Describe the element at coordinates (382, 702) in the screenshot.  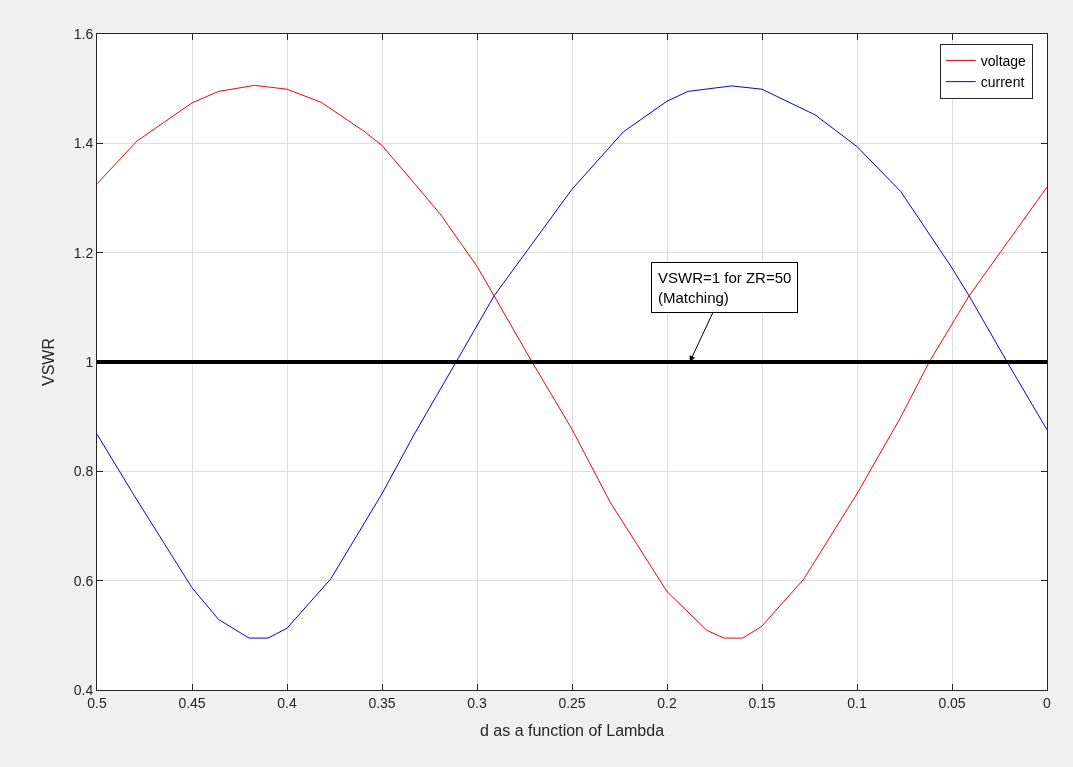
I see `x-tick-label: 0.35` at that location.